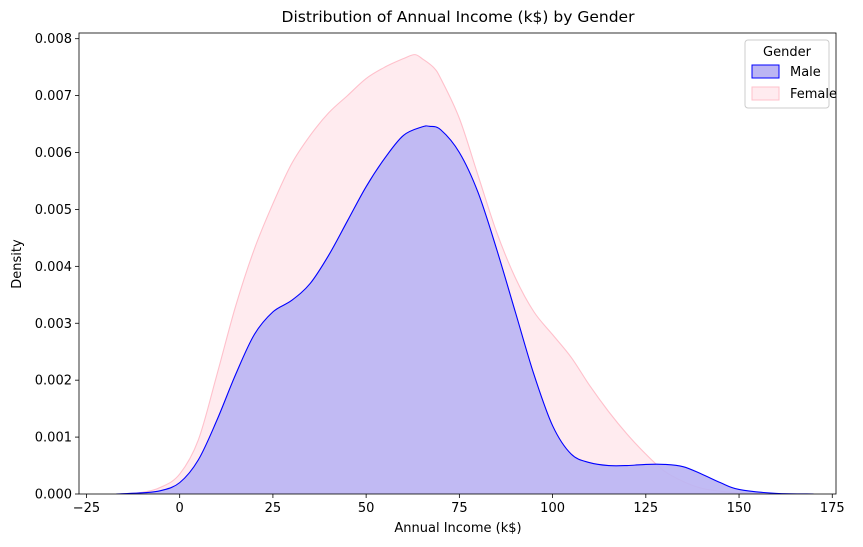 The width and height of the screenshot is (863, 547). I want to click on x-tick-label: 25, so click(273, 508).